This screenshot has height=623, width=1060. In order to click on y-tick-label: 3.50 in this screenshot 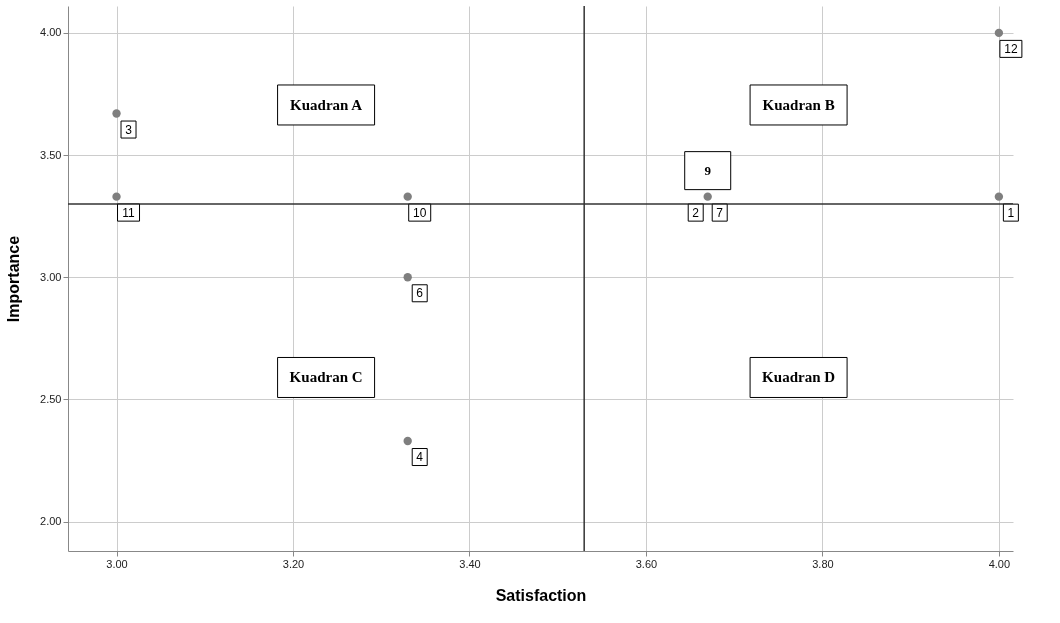, I will do `click(51, 154)`.